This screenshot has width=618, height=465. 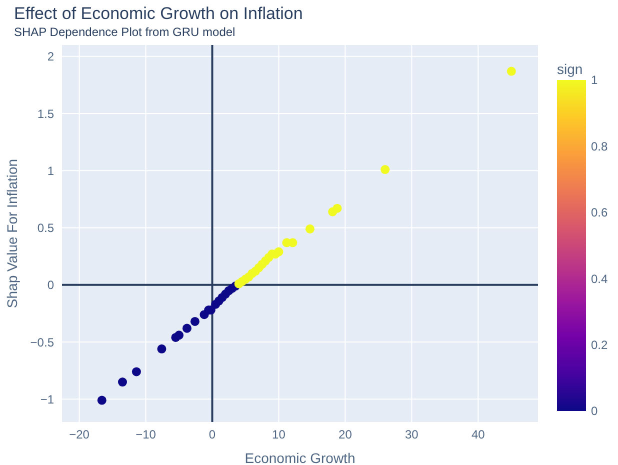 I want to click on y-tick-label: −0.5, so click(x=42, y=342).